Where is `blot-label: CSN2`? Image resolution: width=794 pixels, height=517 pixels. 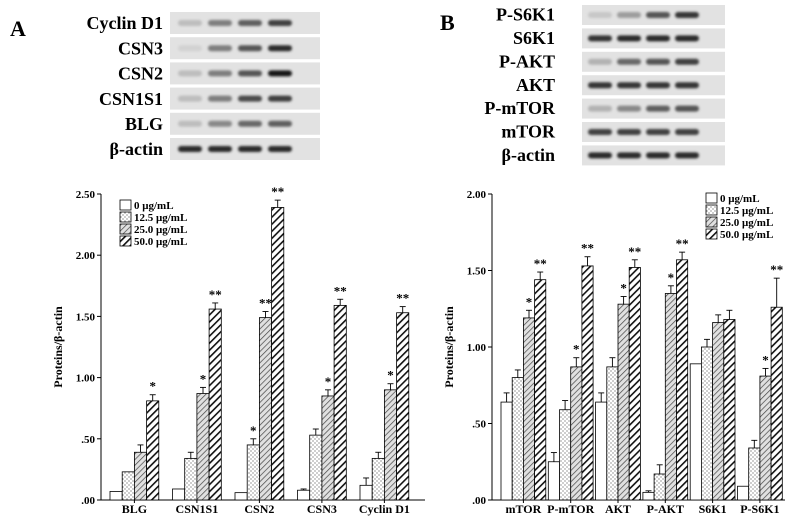 blot-label: CSN2 is located at coordinates (140, 74).